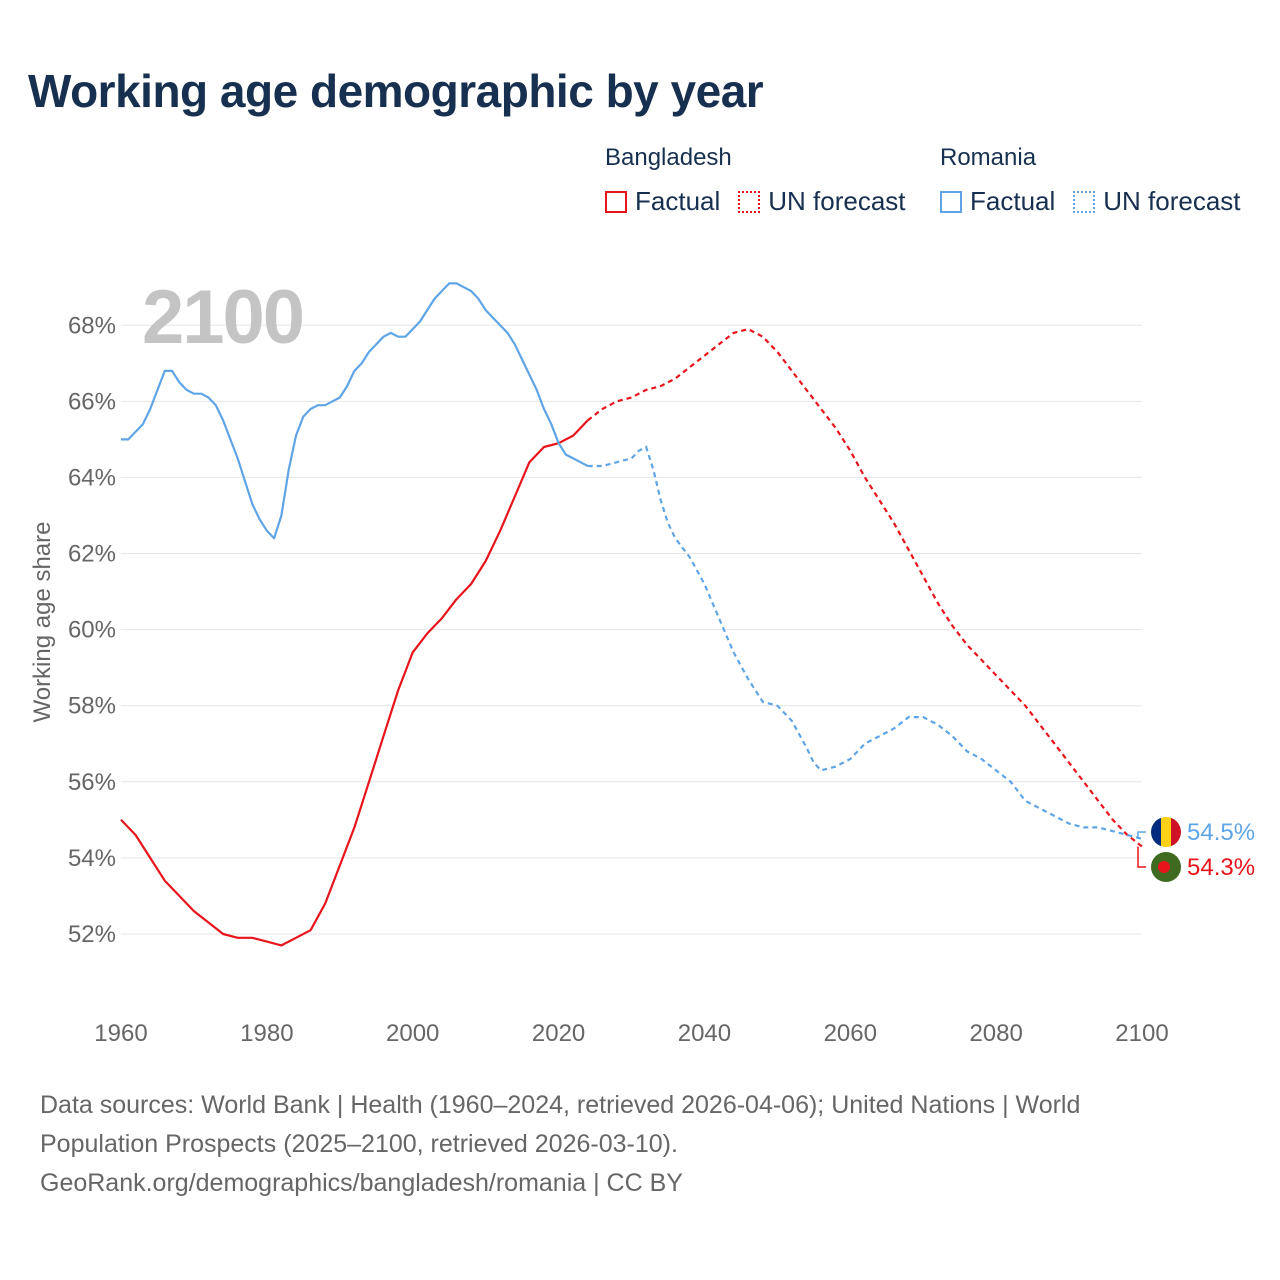 This screenshot has width=1280, height=1280. Describe the element at coordinates (764, 180) in the screenshot. I see `legend-bangladesh: Bangladesh Factual UN forecast` at that location.